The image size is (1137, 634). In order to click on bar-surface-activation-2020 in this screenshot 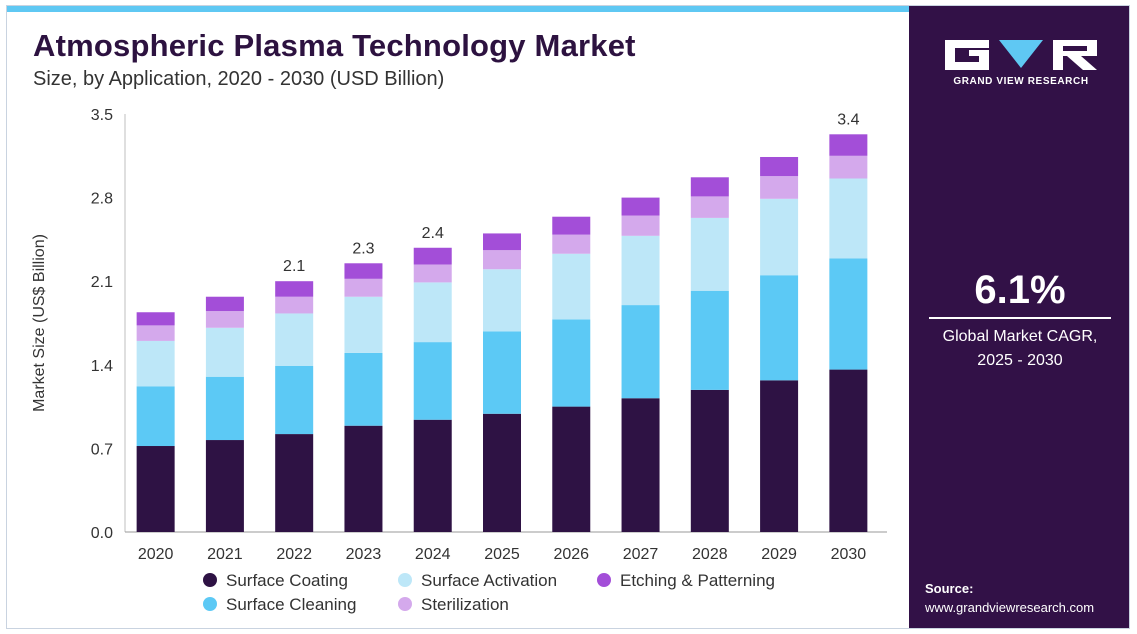, I will do `click(155, 363)`.